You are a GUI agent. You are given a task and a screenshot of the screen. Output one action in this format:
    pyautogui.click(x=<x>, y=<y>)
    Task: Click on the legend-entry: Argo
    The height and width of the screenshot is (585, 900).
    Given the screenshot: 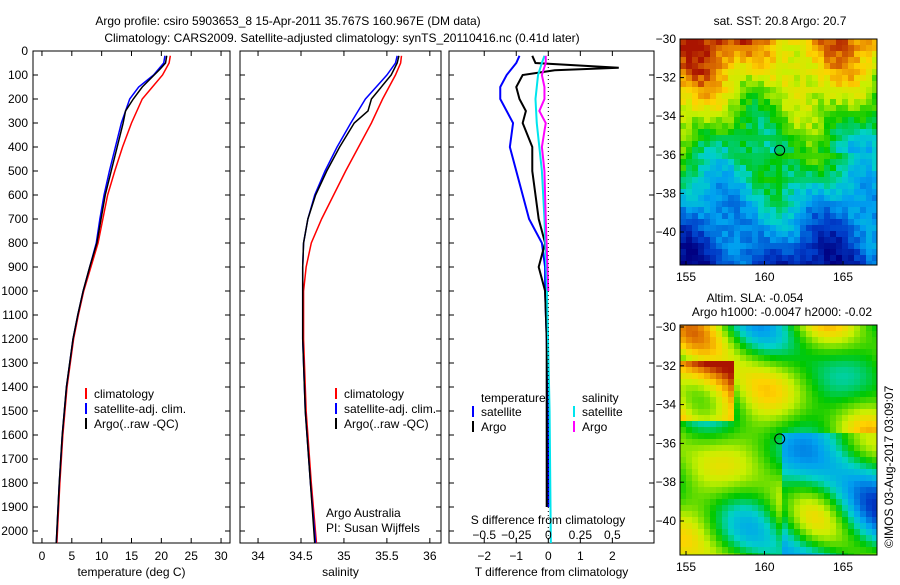 What is the action you would take?
    pyautogui.click(x=494, y=427)
    